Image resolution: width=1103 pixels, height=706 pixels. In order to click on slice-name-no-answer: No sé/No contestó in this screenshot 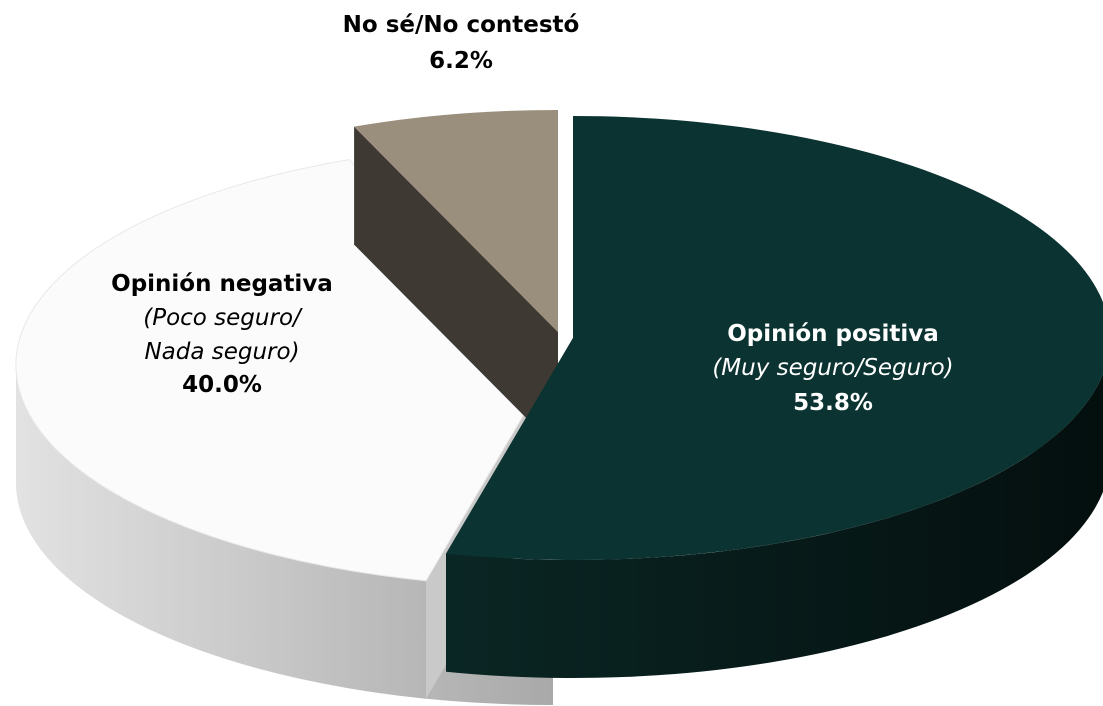, I will do `click(461, 25)`.